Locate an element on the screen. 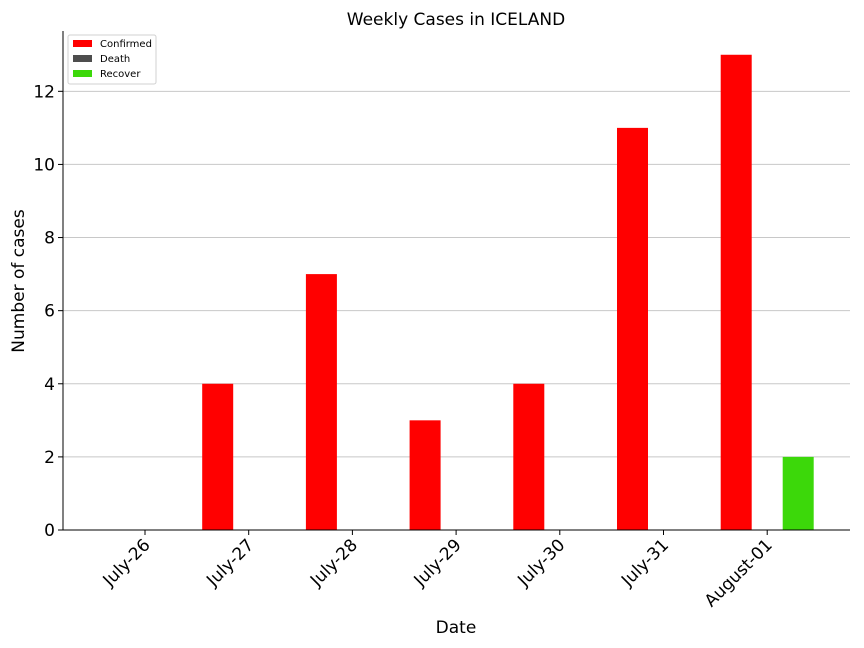 The height and width of the screenshot is (648, 864). x-tick-label: July-31 is located at coordinates (645, 563).